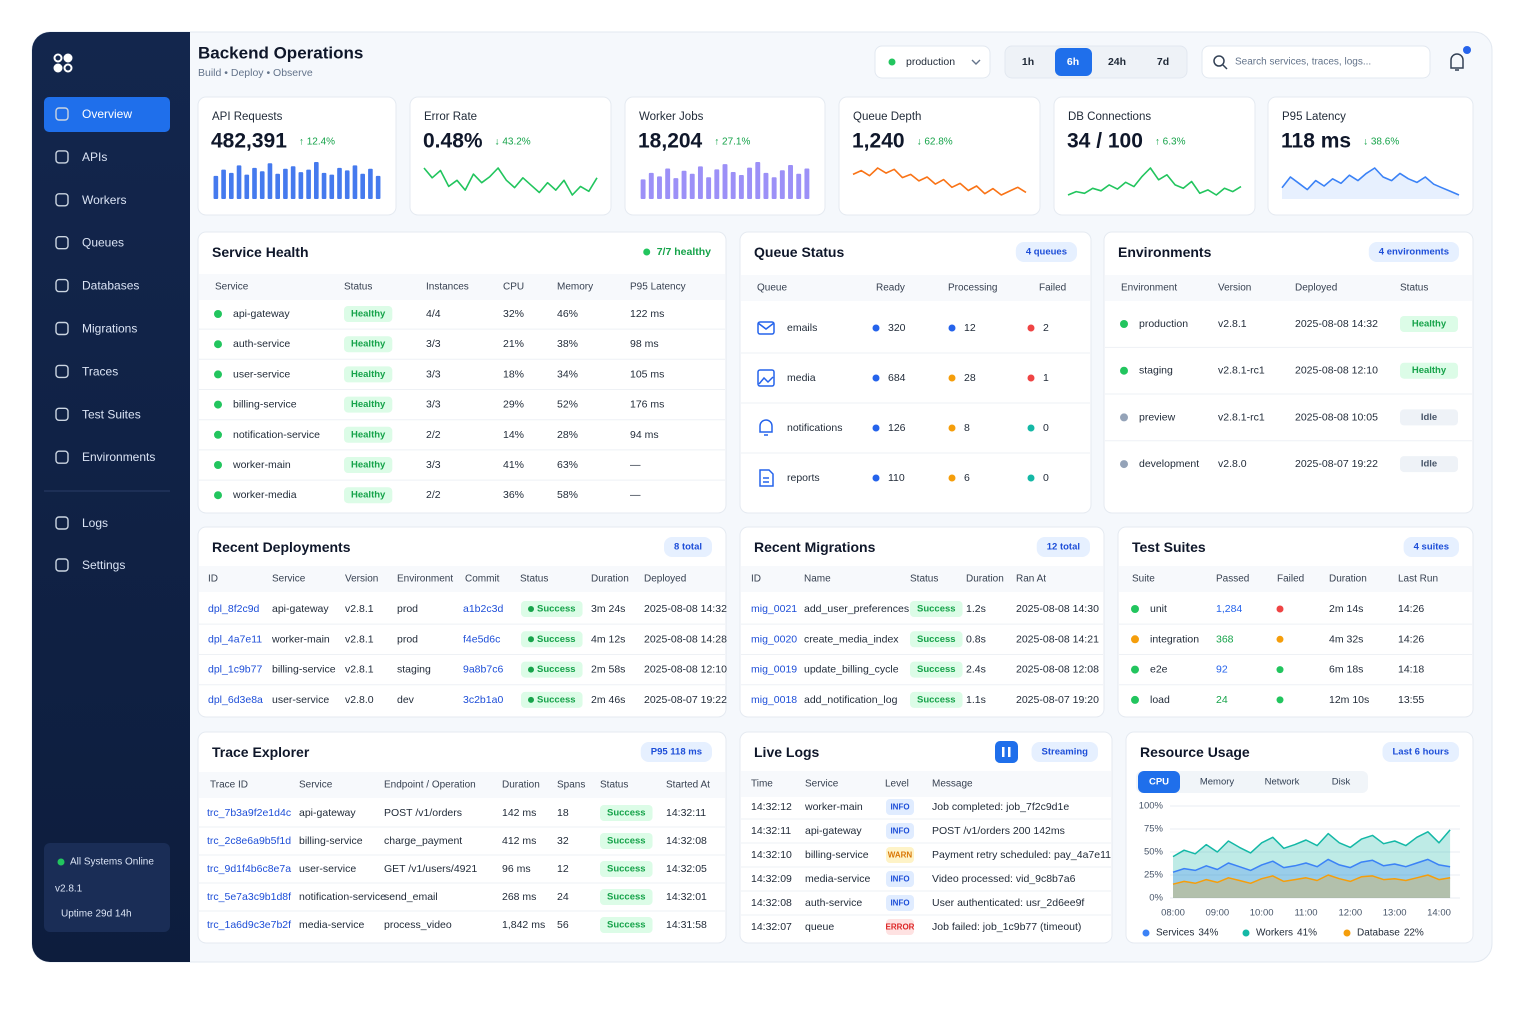  I want to click on pause-button, so click(1006, 752).